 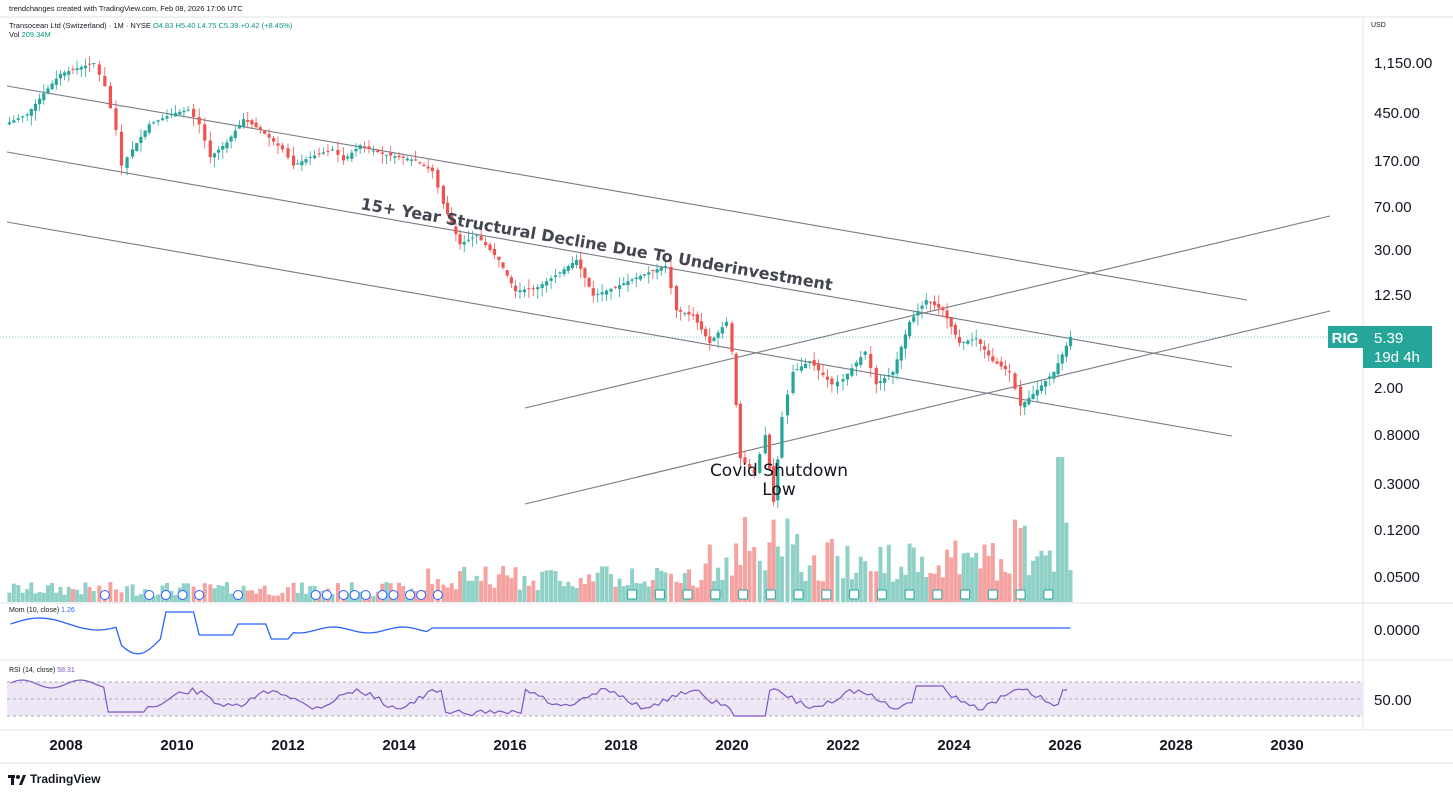 I want to click on last-price-tag: RIG 5.39 19d 4h, so click(x=1380, y=347).